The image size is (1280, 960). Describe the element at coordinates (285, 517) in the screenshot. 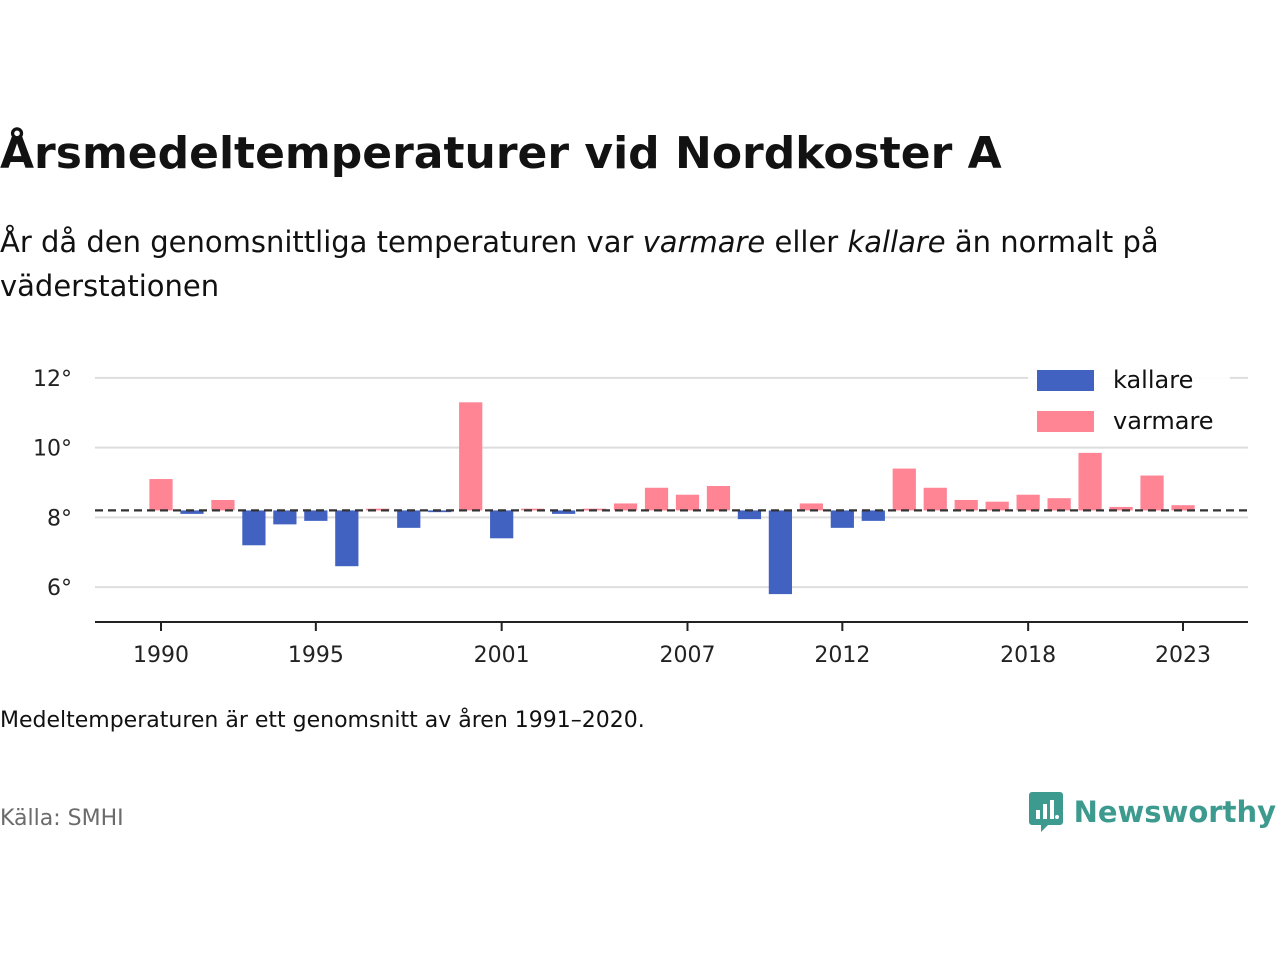

I see `bar-1994` at that location.